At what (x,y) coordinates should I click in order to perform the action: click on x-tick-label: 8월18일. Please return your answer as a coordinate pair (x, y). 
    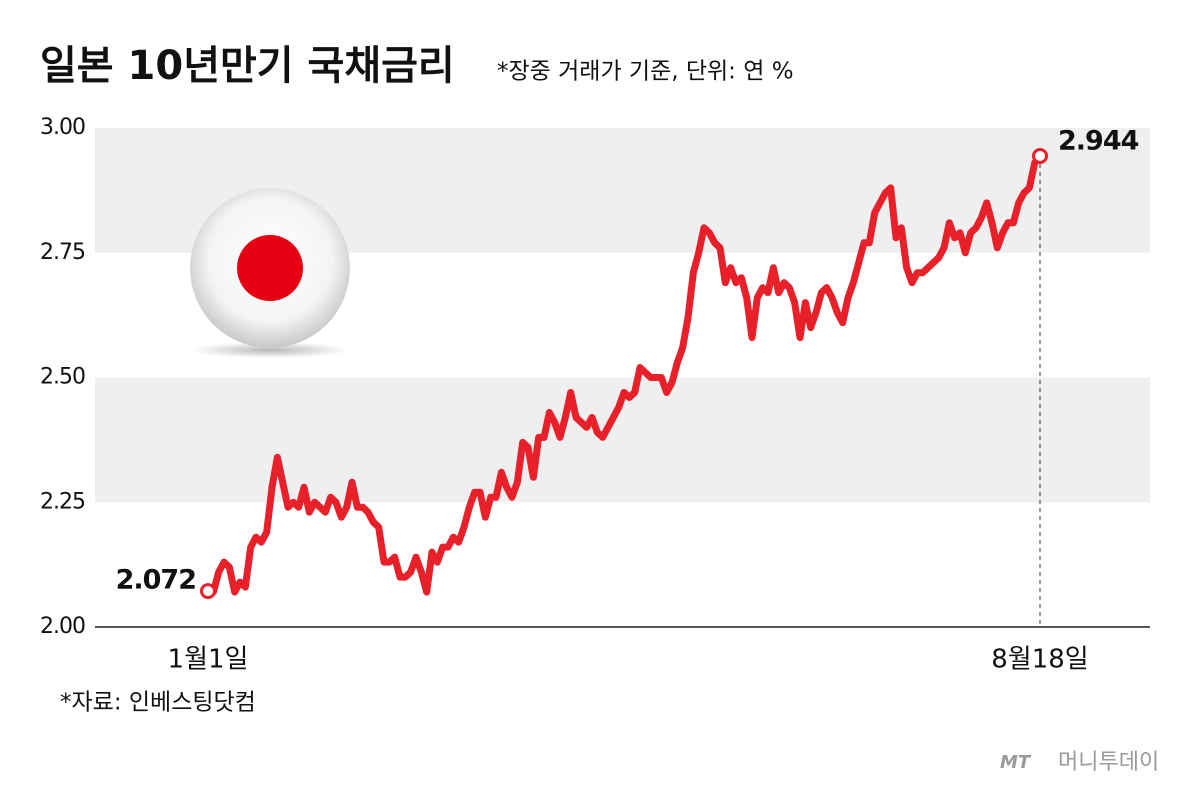
    Looking at the image, I should click on (1039, 660).